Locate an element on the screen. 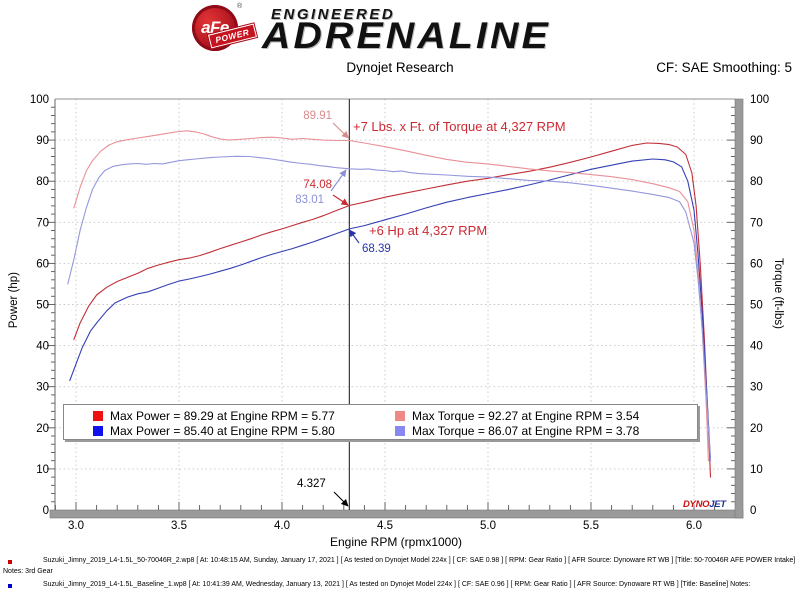  dynojet-logo-jet: JET is located at coordinates (717, 504).